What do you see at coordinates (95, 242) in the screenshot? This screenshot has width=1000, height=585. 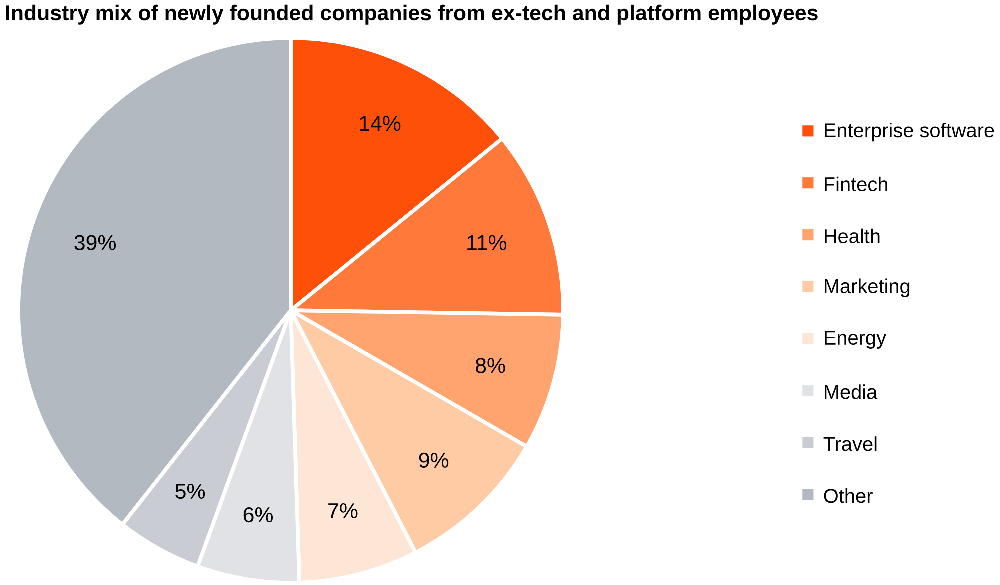 I see `data-label: 39%` at bounding box center [95, 242].